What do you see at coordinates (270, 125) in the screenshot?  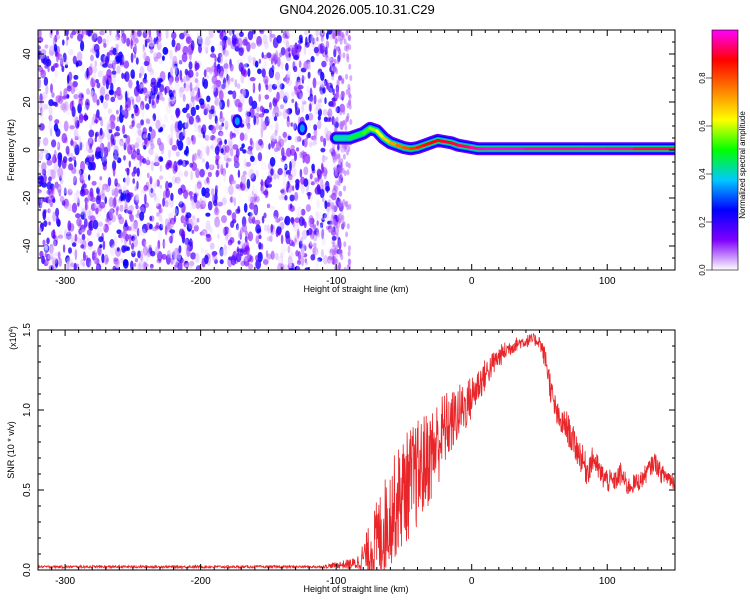 I see `spectrogram-blobs` at bounding box center [270, 125].